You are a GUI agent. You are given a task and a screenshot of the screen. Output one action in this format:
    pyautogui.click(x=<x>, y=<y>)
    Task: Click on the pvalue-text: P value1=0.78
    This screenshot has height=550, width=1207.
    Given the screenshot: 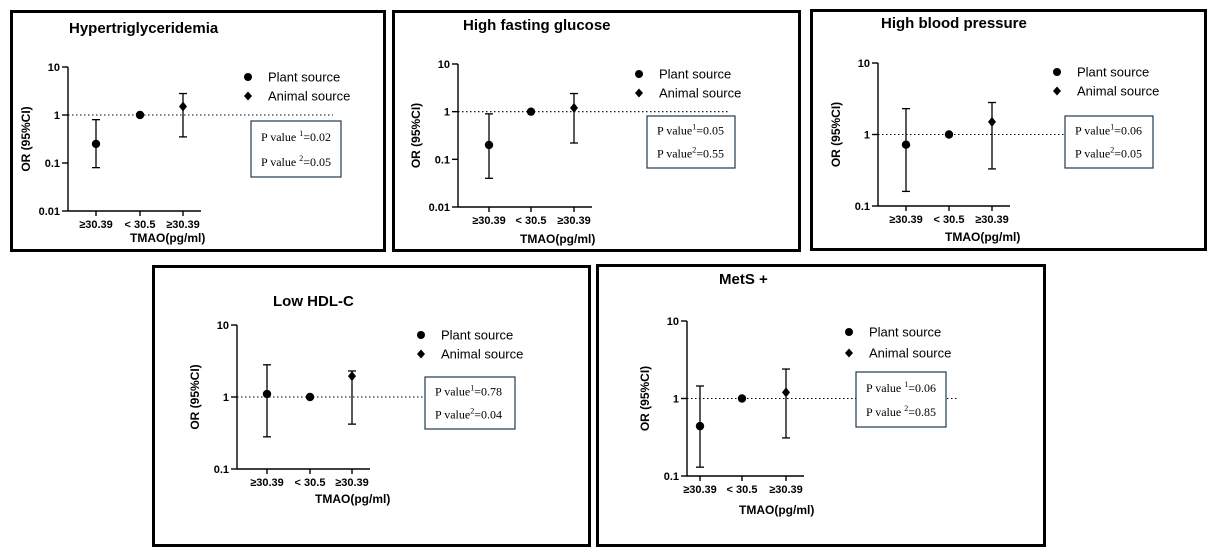 What is the action you would take?
    pyautogui.click(x=468, y=391)
    